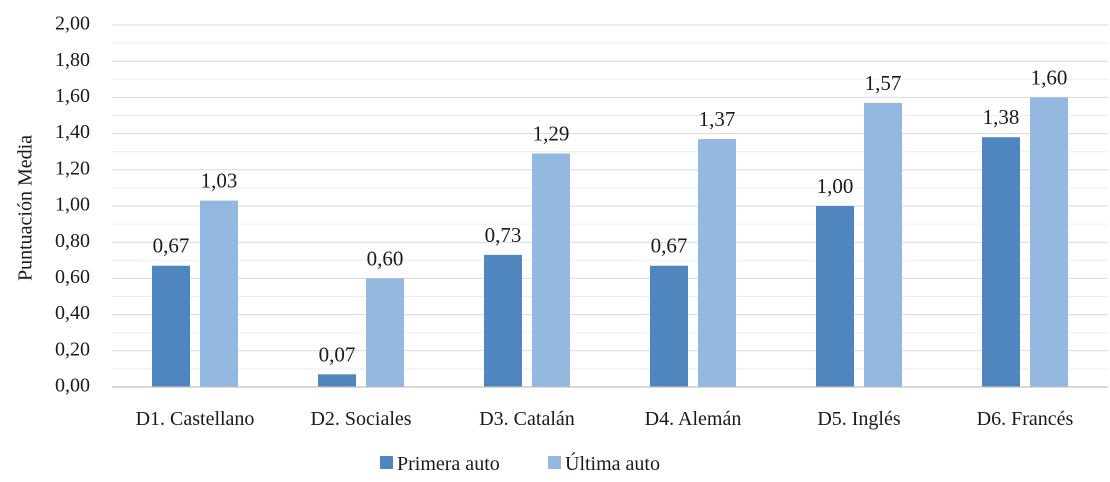  What do you see at coordinates (72, 24) in the screenshot?
I see `y-tick-label: 2,00` at bounding box center [72, 24].